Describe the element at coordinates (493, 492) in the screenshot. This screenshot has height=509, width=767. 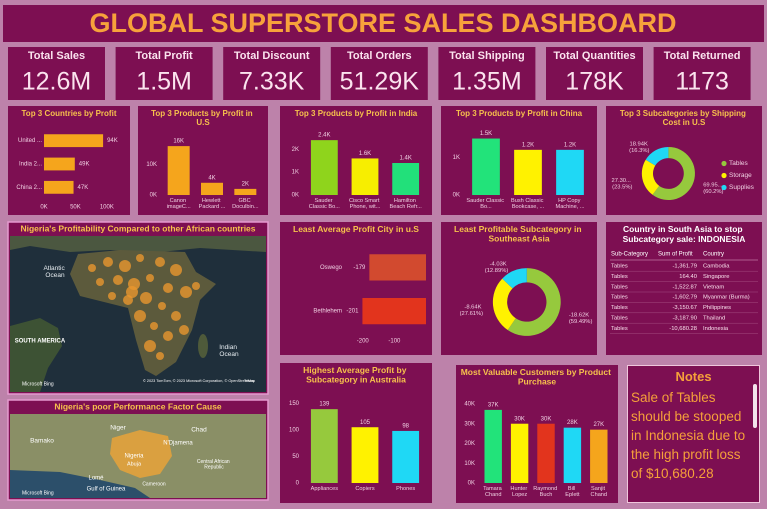
I see `x-tick-label: Tamara Chand` at that location.